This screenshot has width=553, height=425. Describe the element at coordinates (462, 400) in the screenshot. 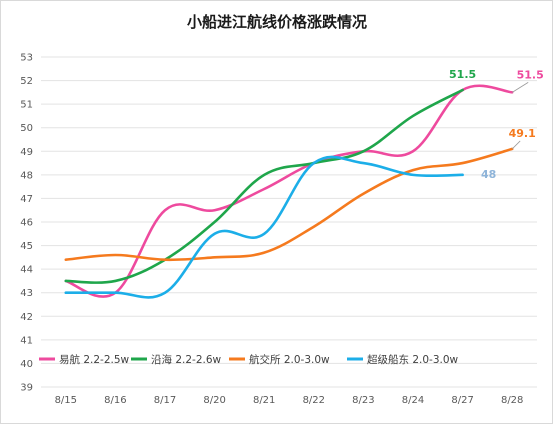

I see `x-tick-label: 8/27` at that location.